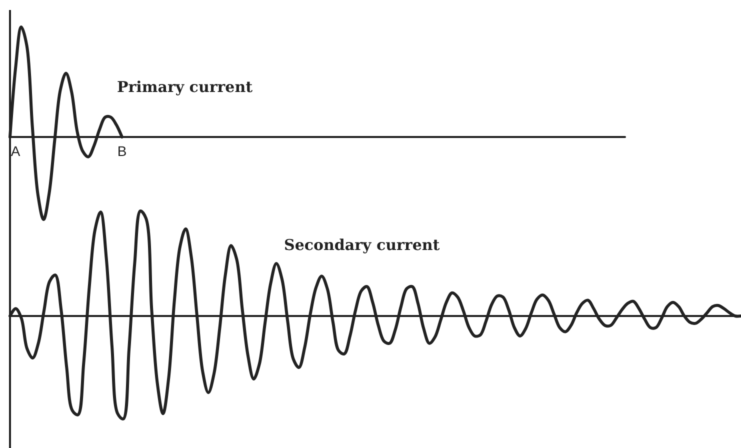 Image resolution: width=741 pixels, height=448 pixels. What do you see at coordinates (122, 151) in the screenshot?
I see `x-tick-label: B` at bounding box center [122, 151].